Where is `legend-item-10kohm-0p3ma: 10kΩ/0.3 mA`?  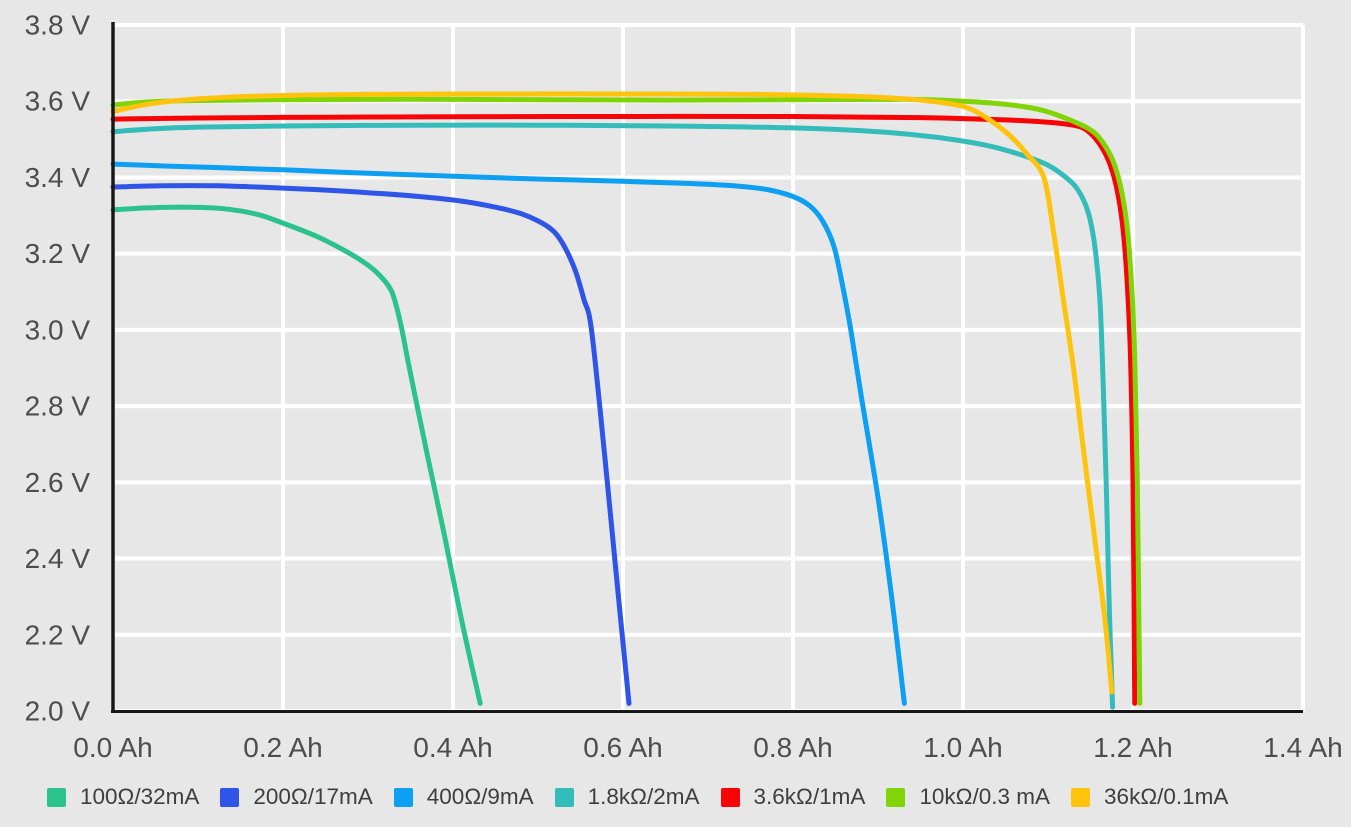
legend-item-10kohm-0p3ma: 10kΩ/0.3 mA is located at coordinates (968, 797).